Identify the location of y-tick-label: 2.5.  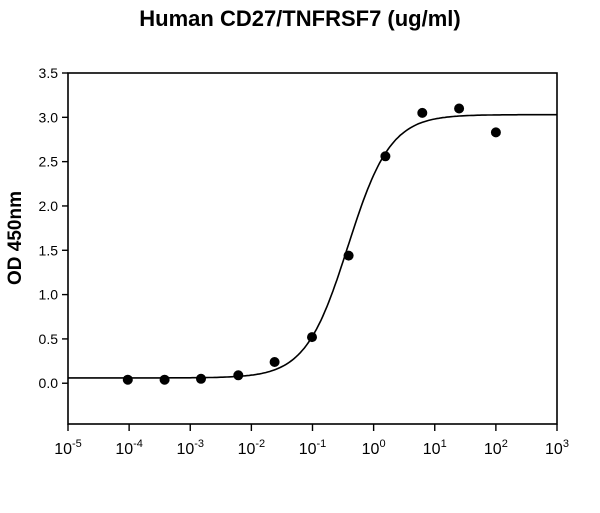
(49, 162).